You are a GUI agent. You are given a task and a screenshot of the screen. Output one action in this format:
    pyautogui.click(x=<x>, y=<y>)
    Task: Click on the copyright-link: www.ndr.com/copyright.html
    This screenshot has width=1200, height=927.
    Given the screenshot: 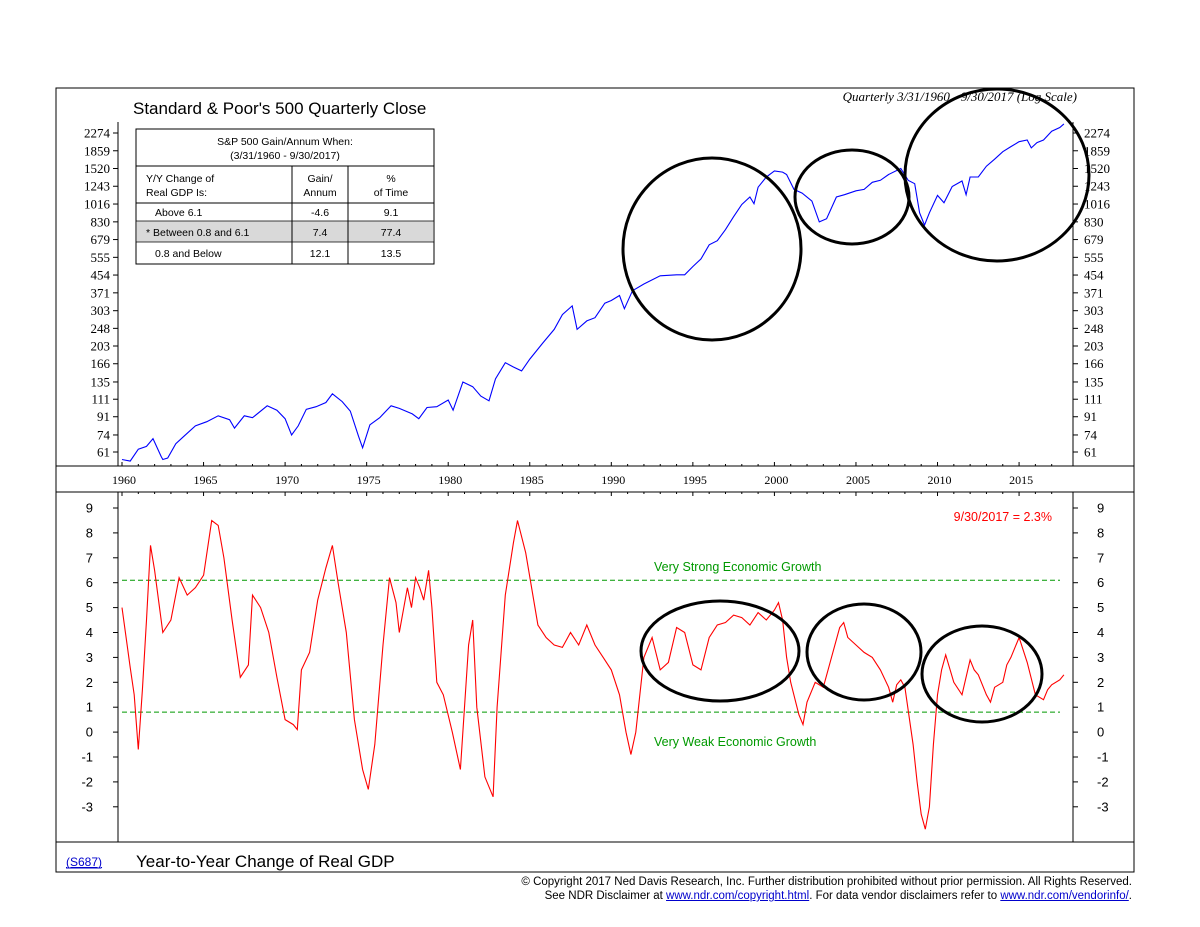 What is the action you would take?
    pyautogui.click(x=738, y=896)
    